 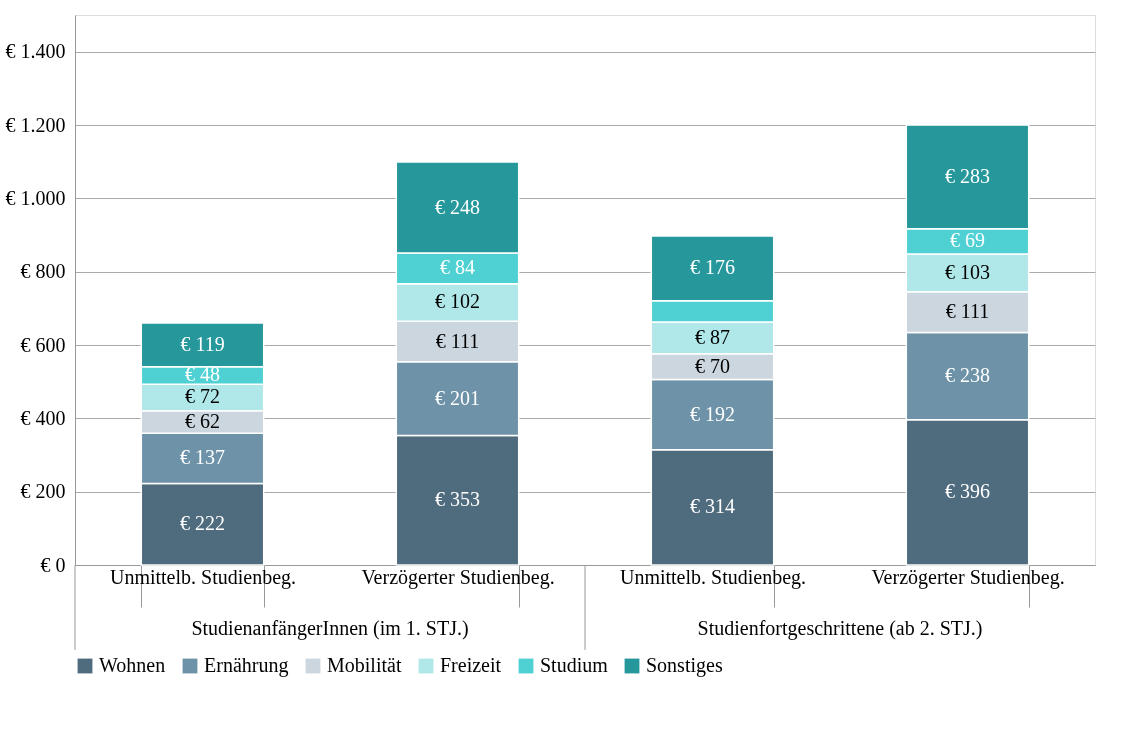 What do you see at coordinates (202, 457) in the screenshot?
I see `data-label: € 137` at bounding box center [202, 457].